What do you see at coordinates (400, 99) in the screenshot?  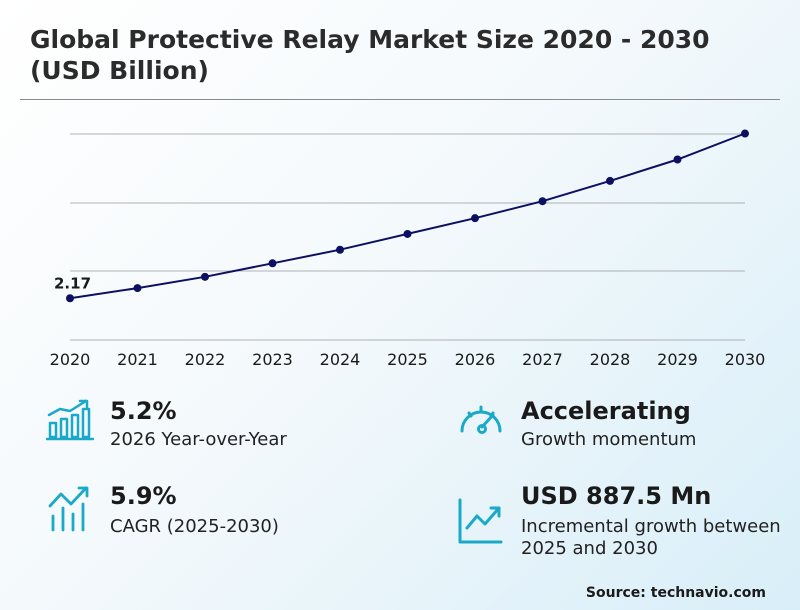 I see `title-divider` at bounding box center [400, 99].